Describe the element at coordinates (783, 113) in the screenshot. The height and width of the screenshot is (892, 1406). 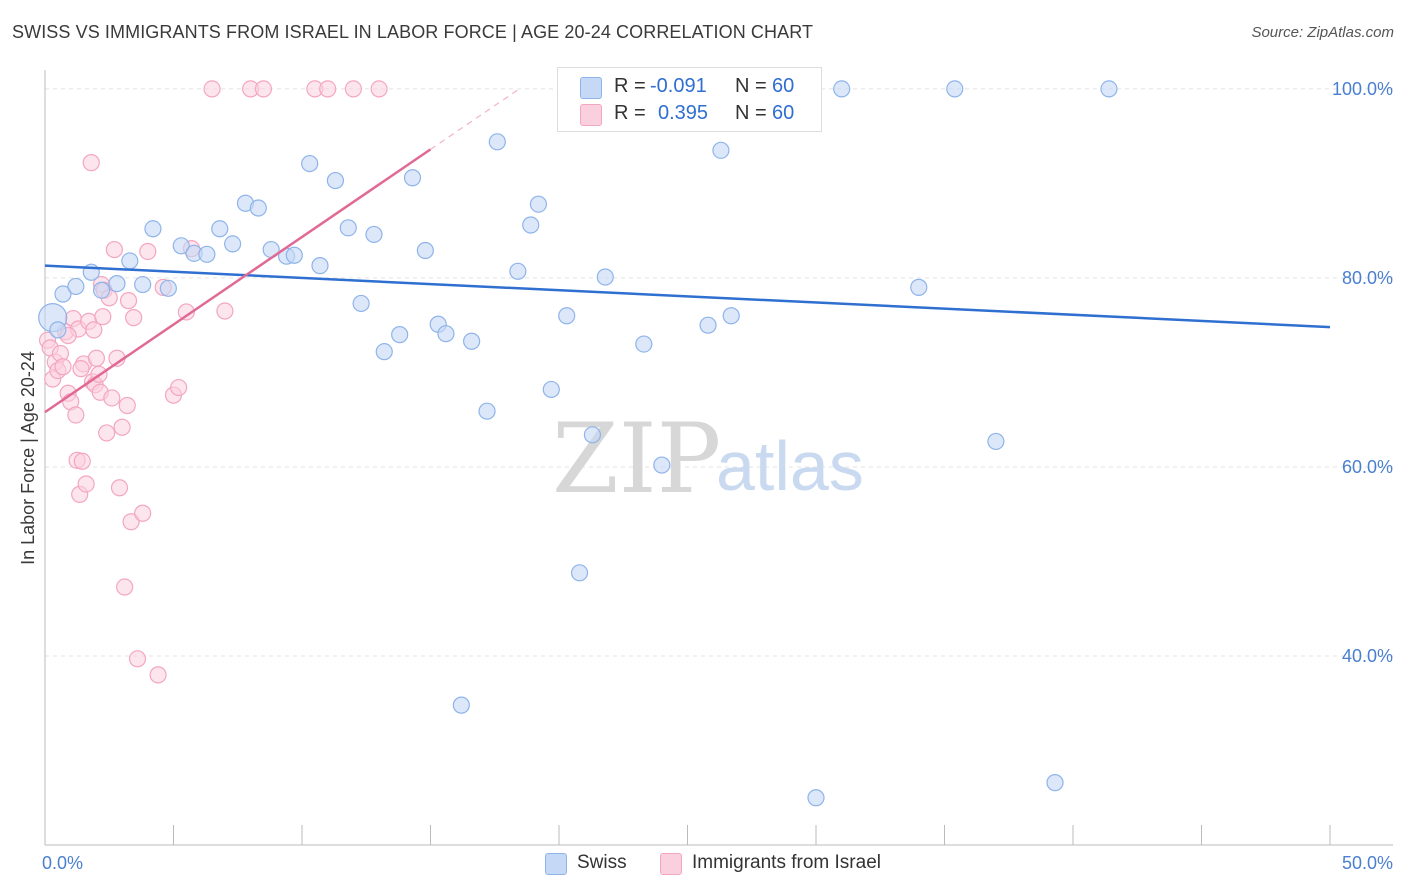
I see `israel-n-value: 60` at that location.